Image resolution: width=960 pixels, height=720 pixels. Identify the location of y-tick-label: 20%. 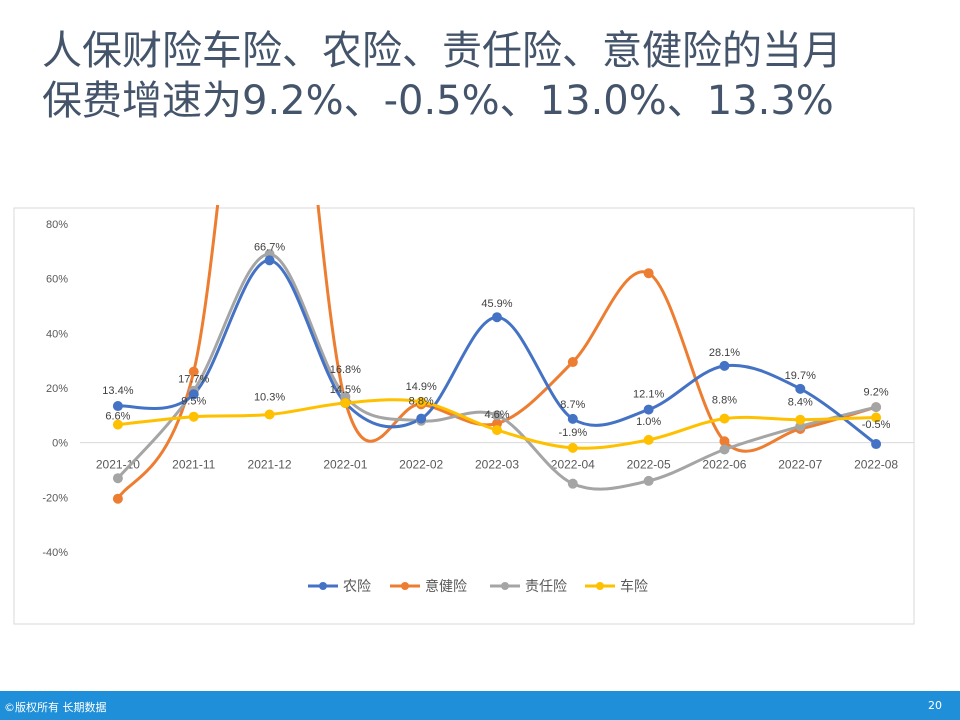
(57, 389).